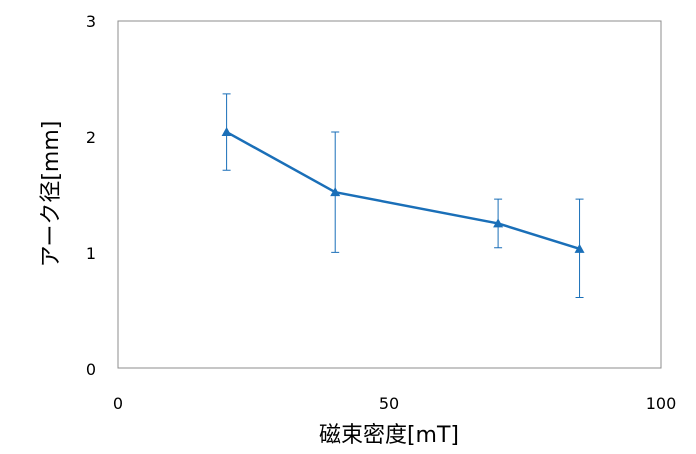 The image size is (696, 454). Describe the element at coordinates (91, 195) in the screenshot. I see `y-axis-ticks: 0 1 2 3` at that location.